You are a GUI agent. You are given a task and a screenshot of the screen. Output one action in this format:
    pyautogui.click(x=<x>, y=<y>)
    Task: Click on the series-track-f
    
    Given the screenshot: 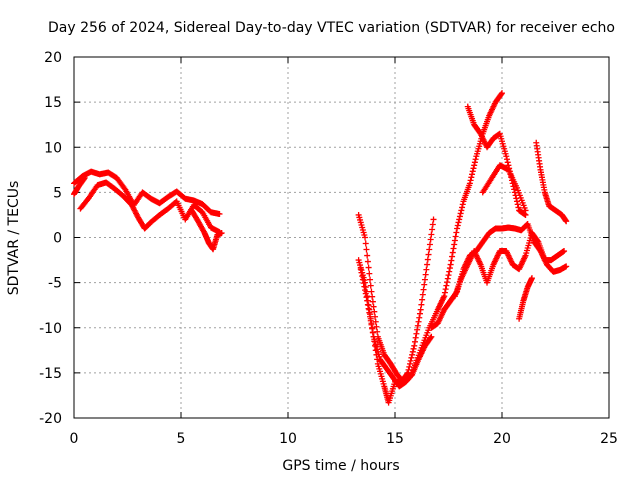 What is the action you would take?
    pyautogui.click(x=396, y=311)
    